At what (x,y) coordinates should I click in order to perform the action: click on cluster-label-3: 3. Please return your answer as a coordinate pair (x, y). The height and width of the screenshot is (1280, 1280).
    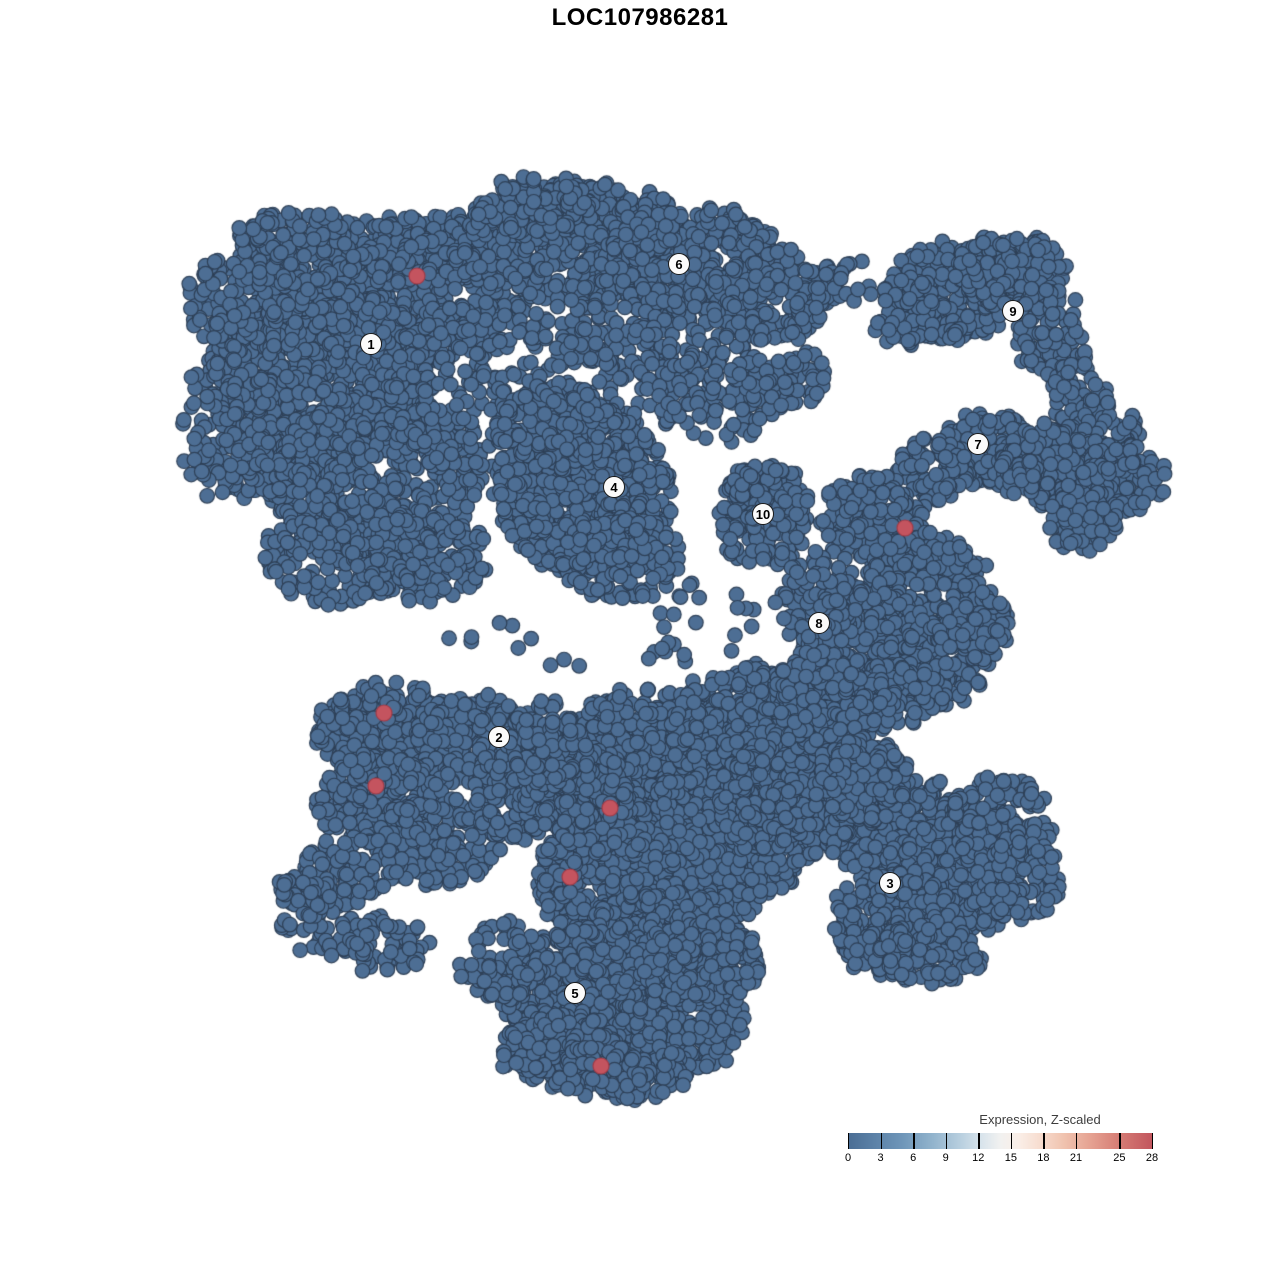
    Looking at the image, I should click on (890, 883).